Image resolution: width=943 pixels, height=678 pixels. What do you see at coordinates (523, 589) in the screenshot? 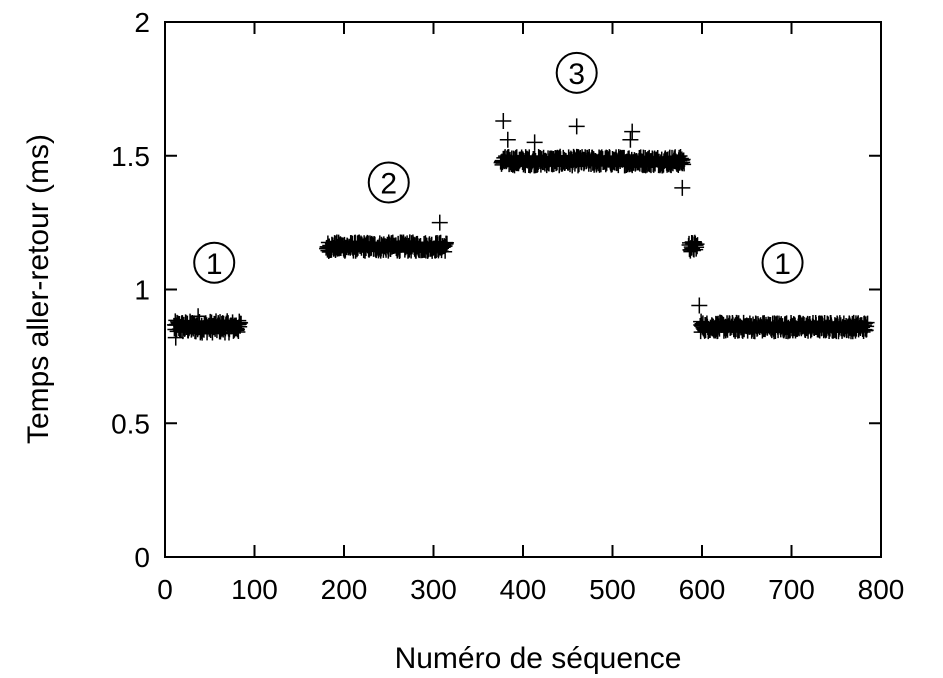
I see `x-tick-label: 400` at bounding box center [523, 589].